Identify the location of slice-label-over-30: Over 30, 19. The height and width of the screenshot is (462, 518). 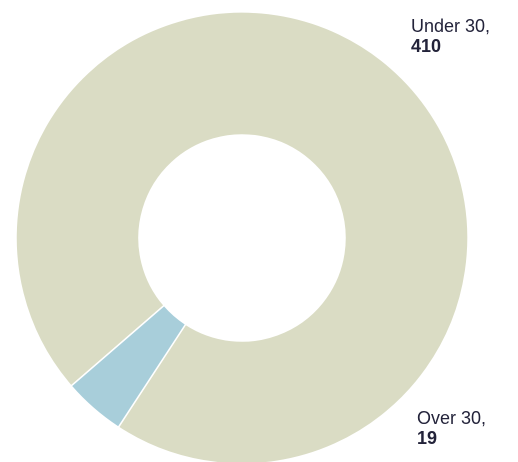
(451, 428).